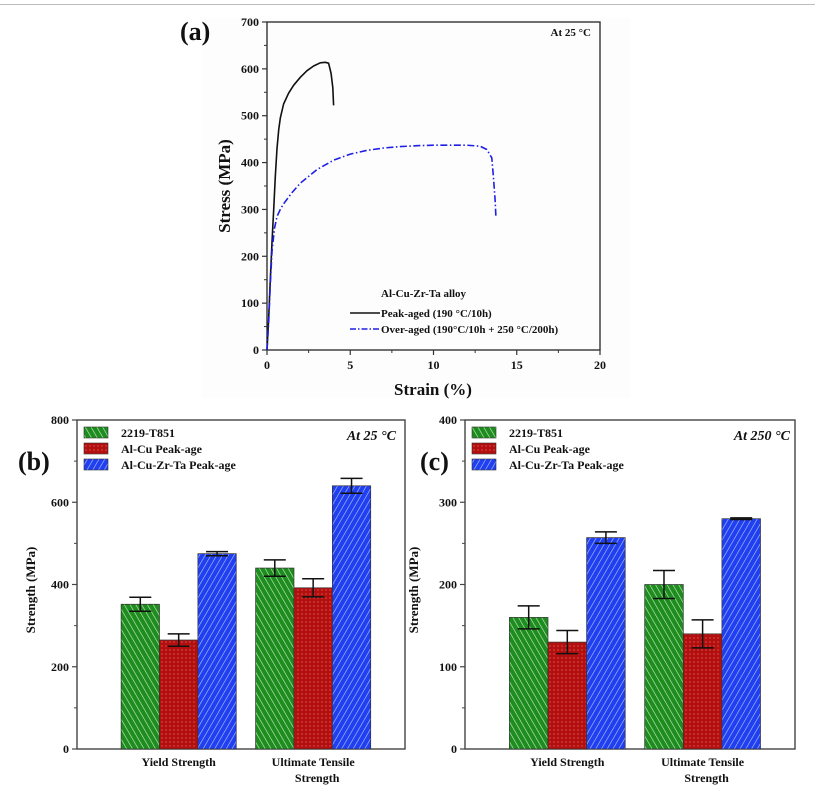 The height and width of the screenshot is (795, 815). What do you see at coordinates (424, 294) in the screenshot?
I see `legend-title: Al-Cu-Zr-Ta alloy` at bounding box center [424, 294].